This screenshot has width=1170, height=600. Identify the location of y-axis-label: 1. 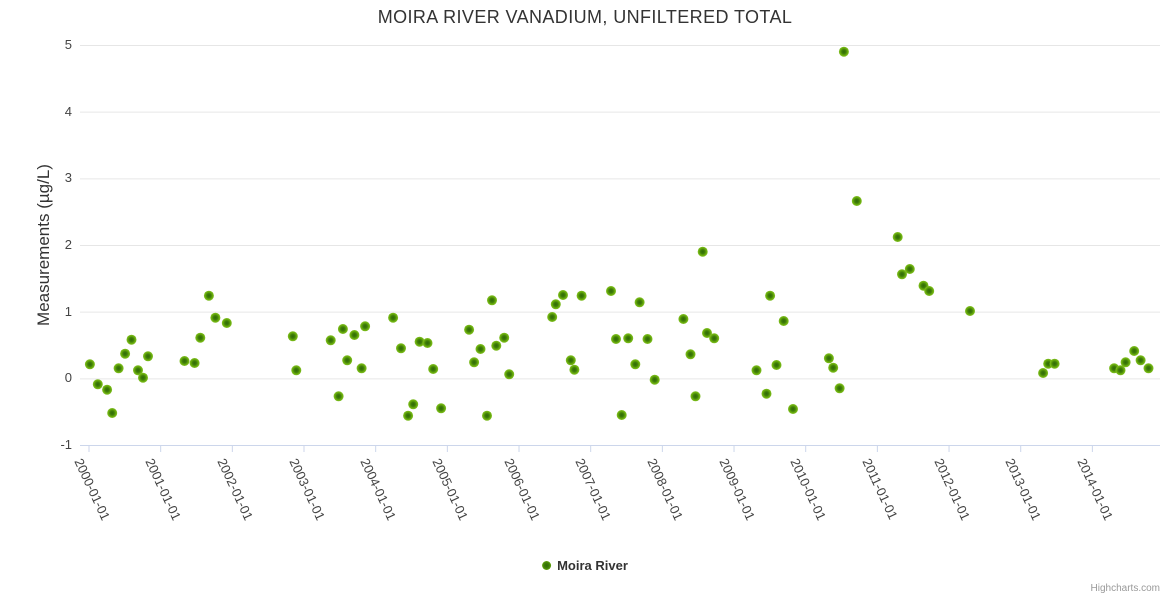
(68, 311).